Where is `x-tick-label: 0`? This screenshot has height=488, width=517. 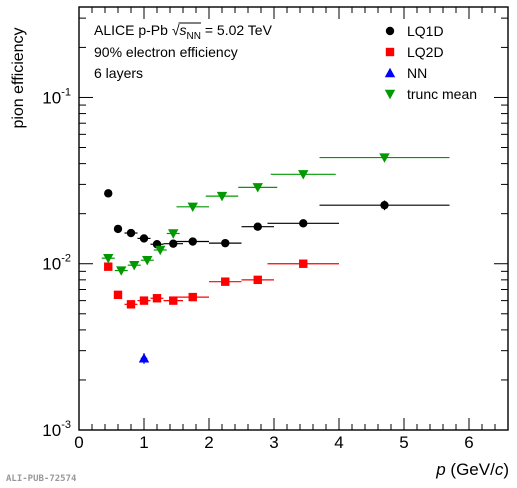
x-tick-label: 0 is located at coordinates (78, 442).